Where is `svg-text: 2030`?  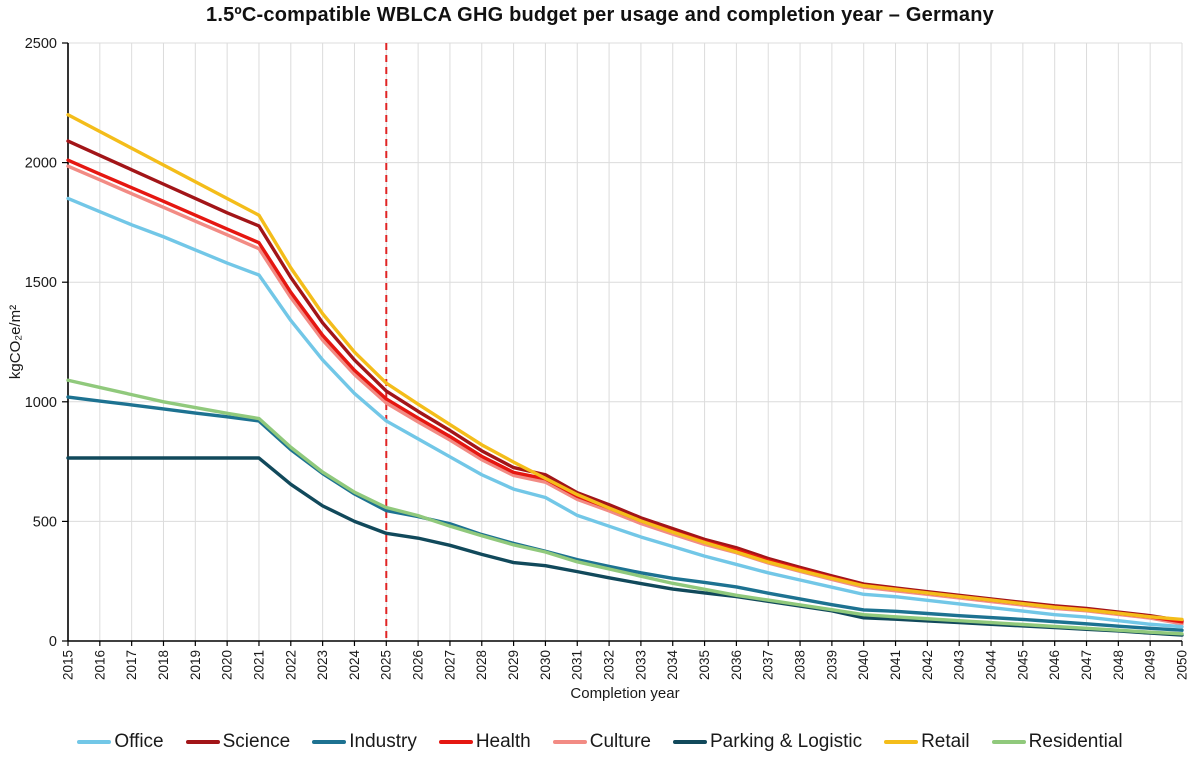
svg-text: 2030 is located at coordinates (545, 665).